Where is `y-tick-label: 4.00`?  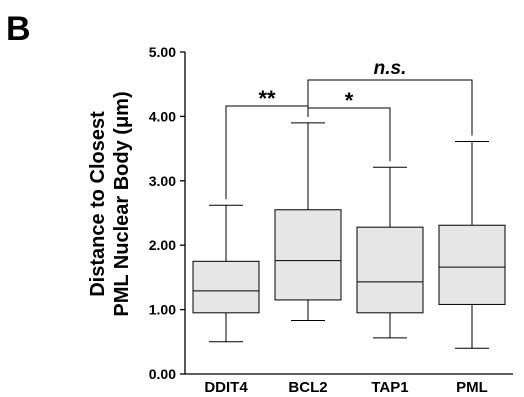
y-tick-label: 4.00 is located at coordinates (162, 116).